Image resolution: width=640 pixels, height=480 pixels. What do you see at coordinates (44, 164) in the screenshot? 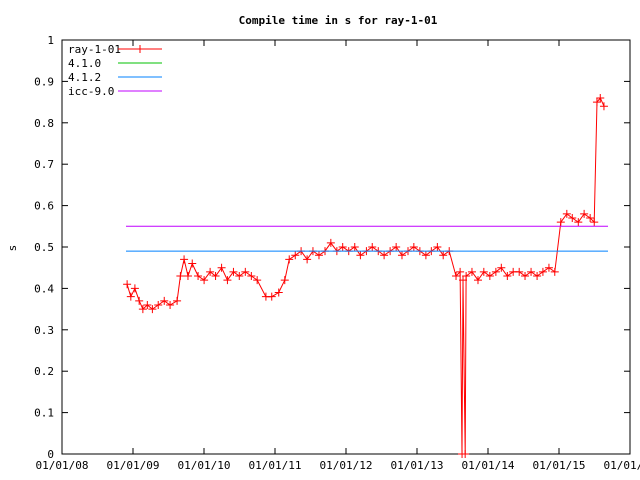
I see `y-tick-label: 0.7` at bounding box center [44, 164].